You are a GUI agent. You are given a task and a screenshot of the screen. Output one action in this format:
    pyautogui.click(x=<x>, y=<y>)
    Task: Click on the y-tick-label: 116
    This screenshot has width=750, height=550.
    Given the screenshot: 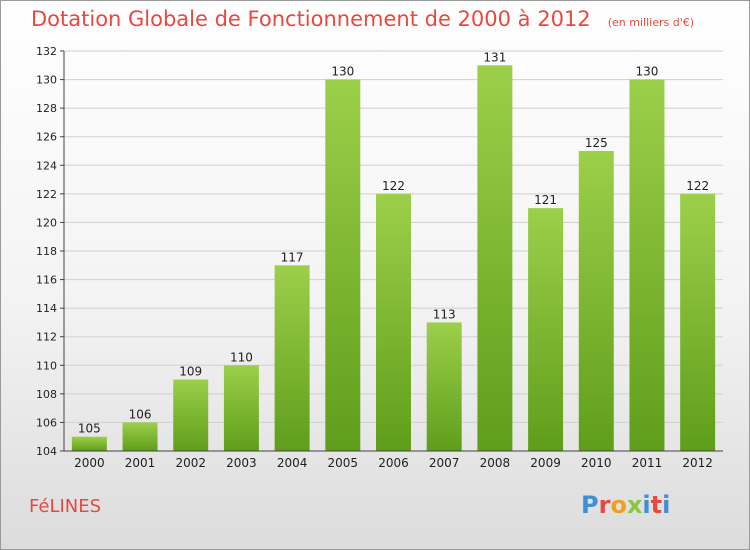 What is the action you would take?
    pyautogui.click(x=46, y=280)
    